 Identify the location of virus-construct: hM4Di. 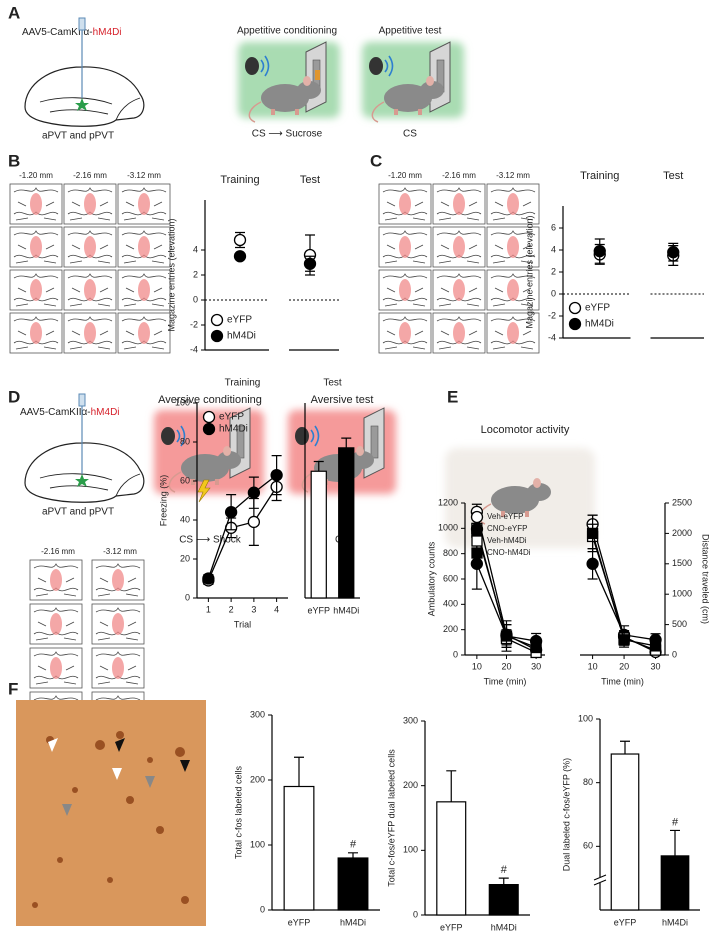
(105, 412).